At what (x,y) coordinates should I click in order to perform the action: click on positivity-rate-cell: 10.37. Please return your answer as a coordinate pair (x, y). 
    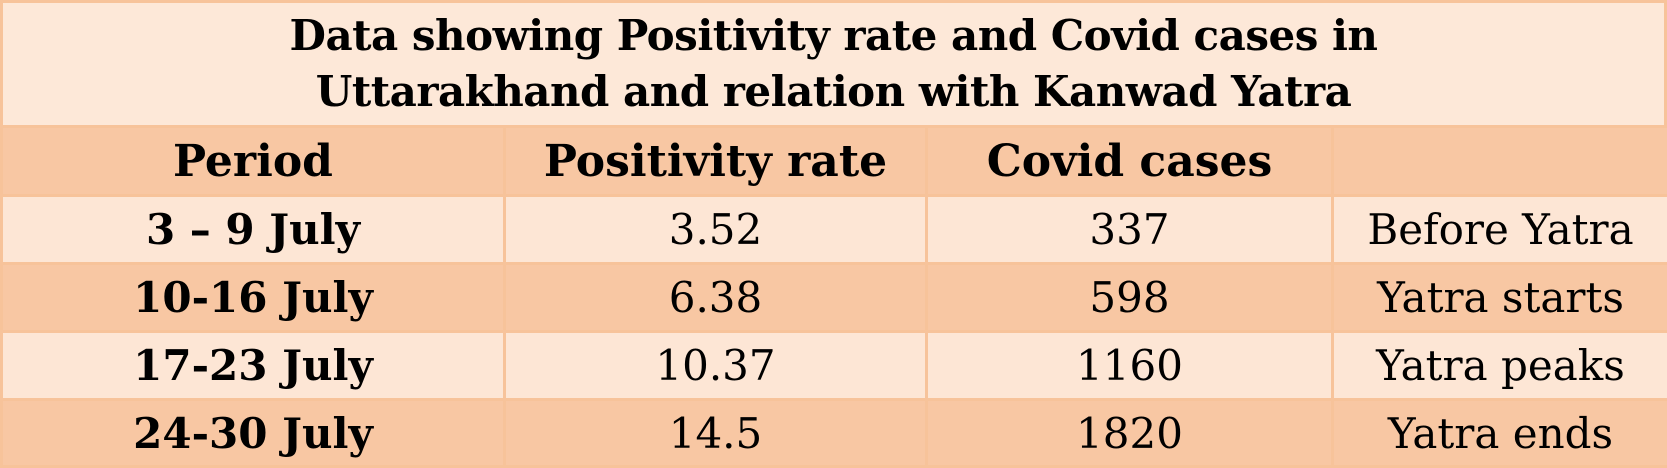
    Looking at the image, I should click on (715, 365).